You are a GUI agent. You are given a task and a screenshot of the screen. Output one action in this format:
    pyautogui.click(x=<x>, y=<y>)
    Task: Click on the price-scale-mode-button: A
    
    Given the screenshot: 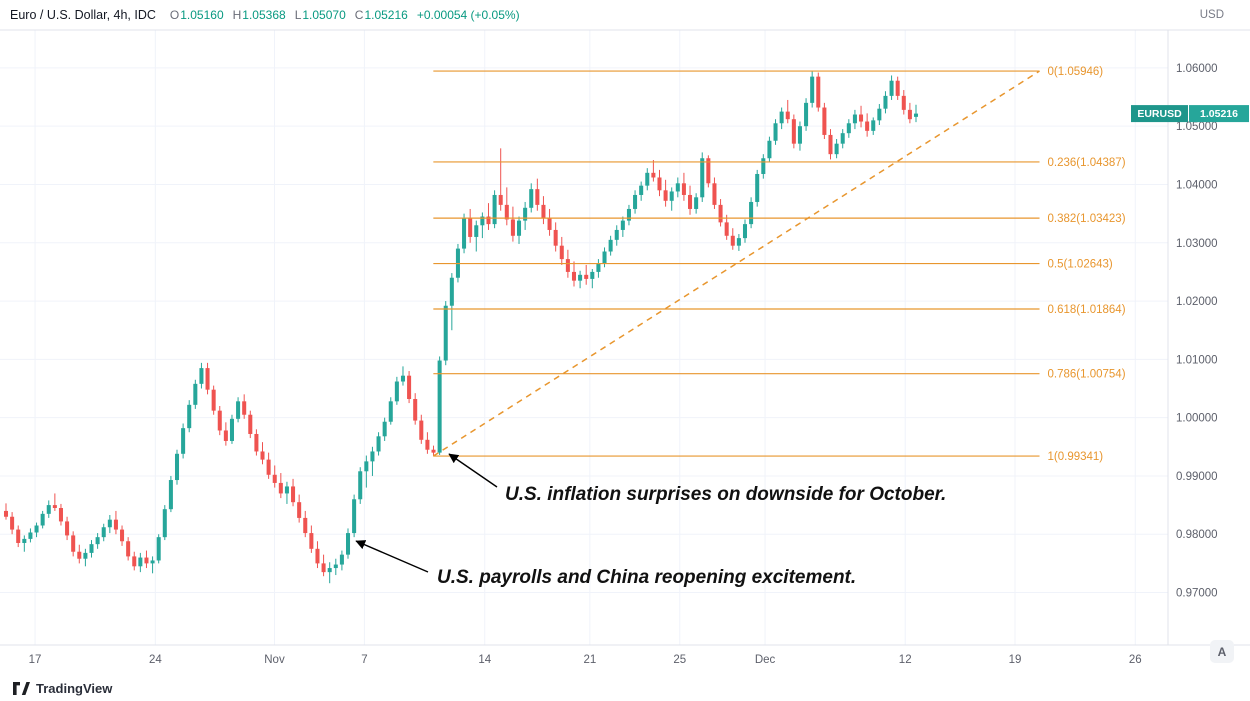 What is the action you would take?
    pyautogui.click(x=1222, y=651)
    